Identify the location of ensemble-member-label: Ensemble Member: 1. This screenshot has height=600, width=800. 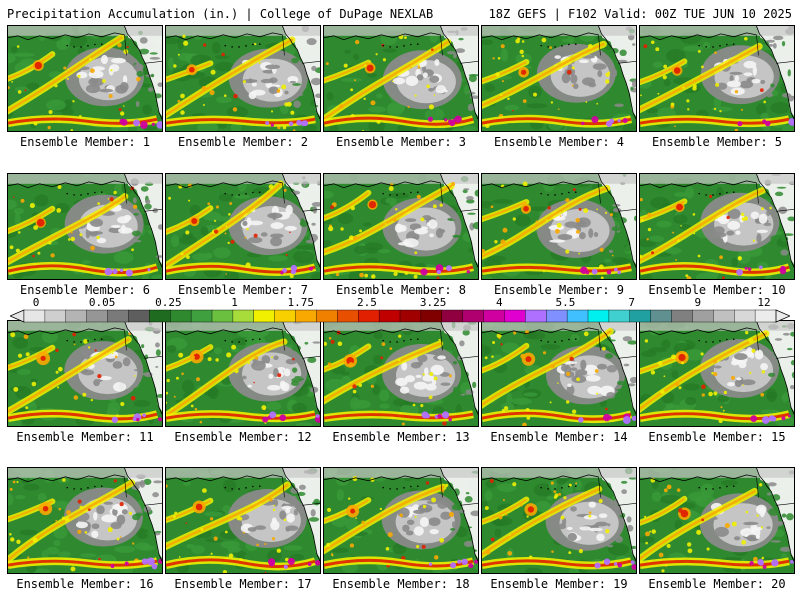
(85, 142).